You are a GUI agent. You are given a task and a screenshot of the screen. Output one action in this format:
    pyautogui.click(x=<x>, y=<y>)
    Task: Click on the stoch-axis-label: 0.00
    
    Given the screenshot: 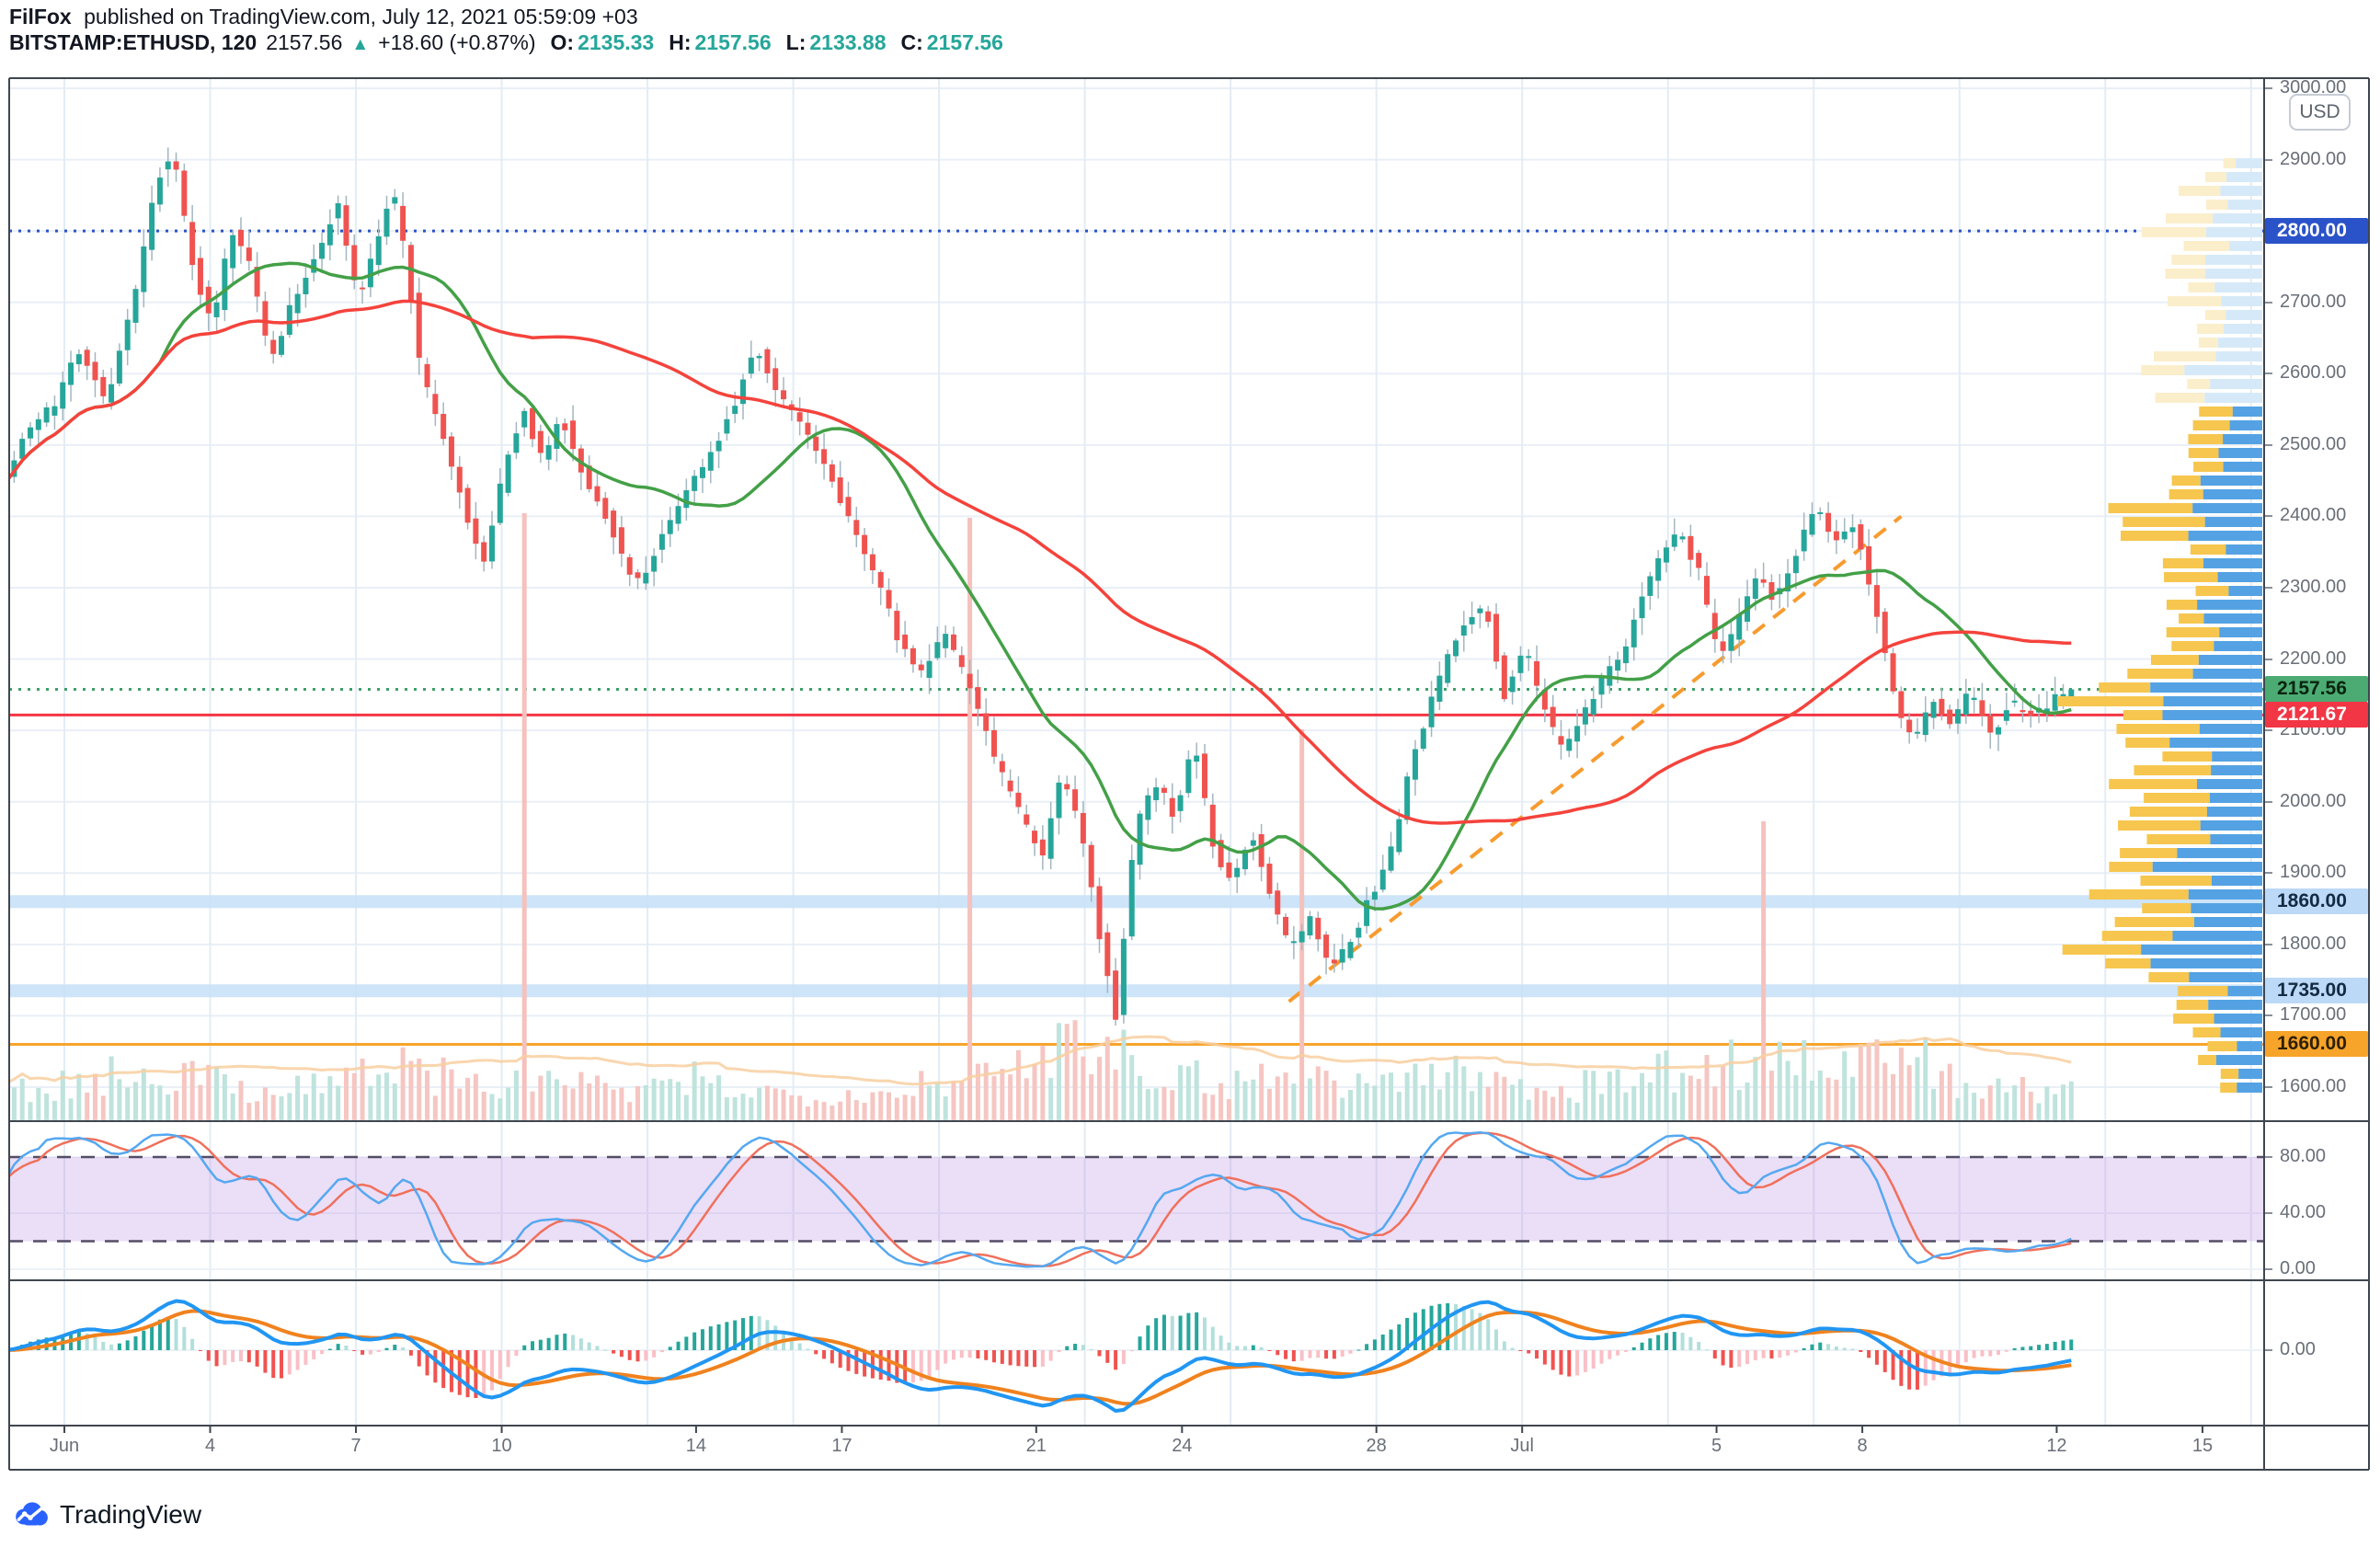 What is the action you would take?
    pyautogui.click(x=2298, y=1268)
    